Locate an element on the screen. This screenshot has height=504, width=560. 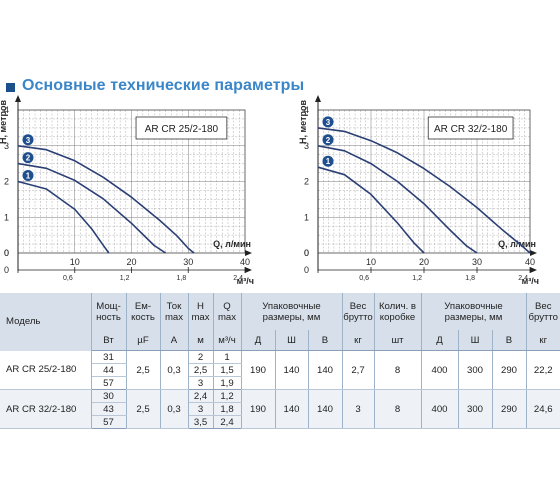
power-cell: 57 is located at coordinates (109, 383).